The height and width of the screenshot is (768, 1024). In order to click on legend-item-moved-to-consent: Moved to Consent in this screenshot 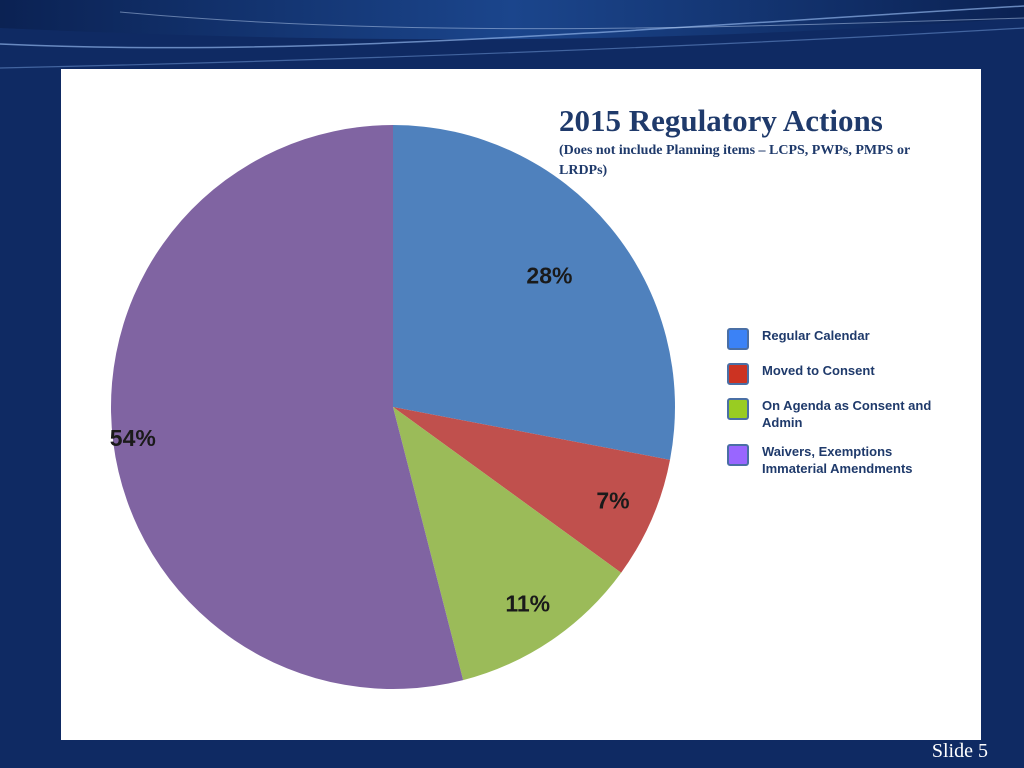, I will do `click(852, 373)`.